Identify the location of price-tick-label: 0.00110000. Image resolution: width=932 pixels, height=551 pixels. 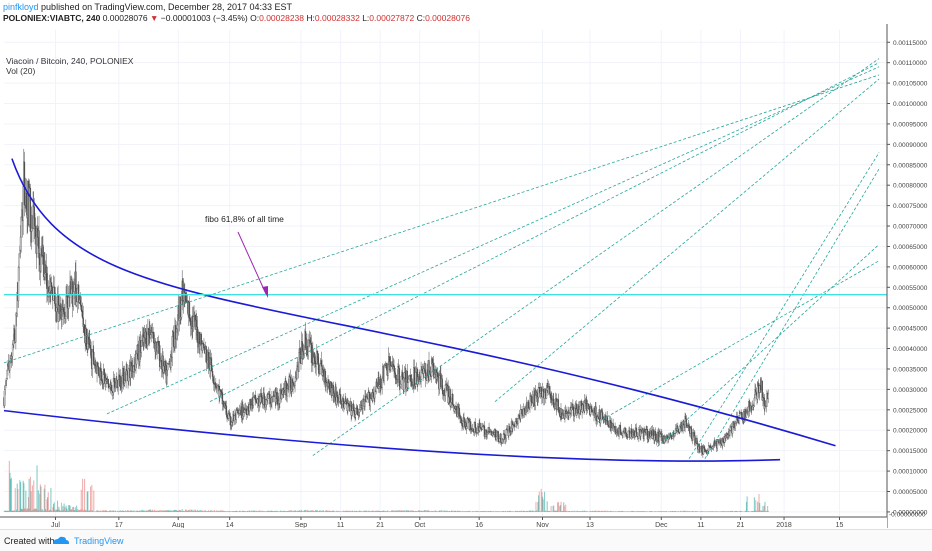
(910, 63).